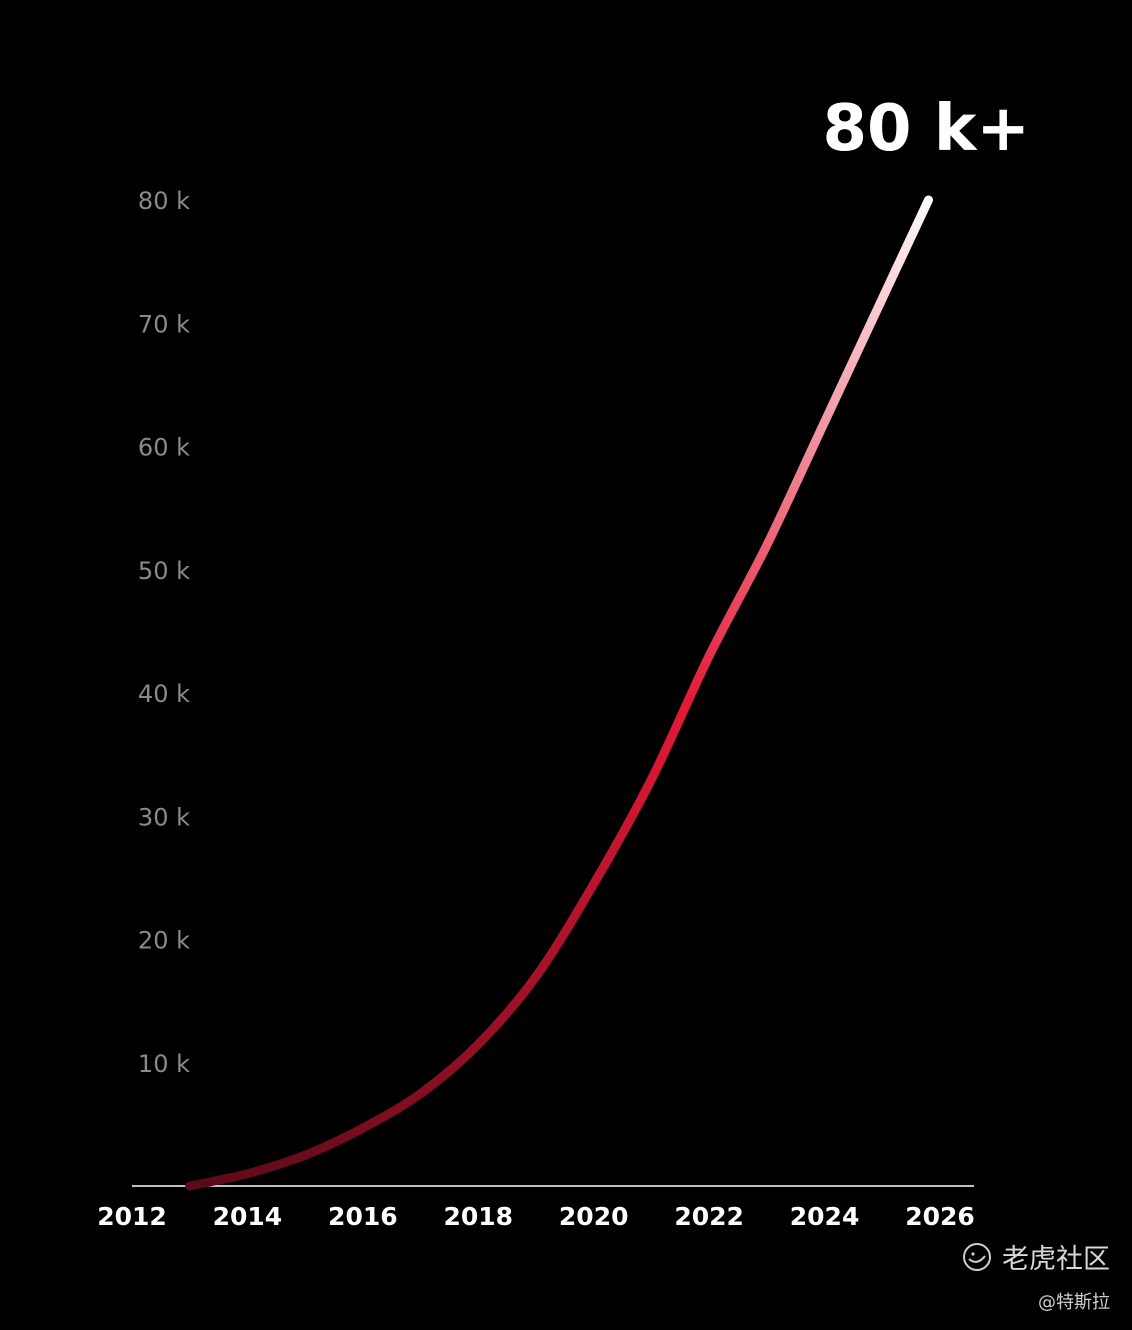  I want to click on watermark-author: @特斯拉, so click(1074, 1302).